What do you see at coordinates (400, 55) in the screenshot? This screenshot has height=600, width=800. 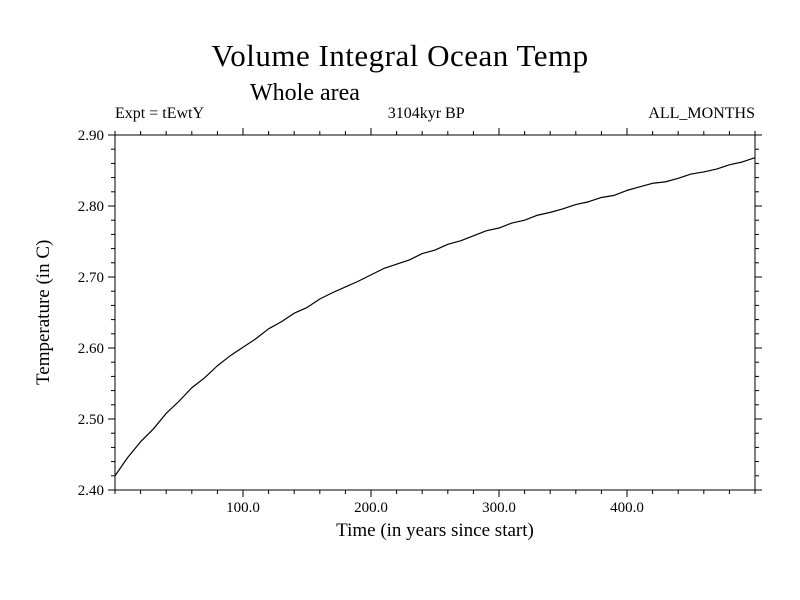 I see `chart-title: Volume Integral Ocean Temp` at bounding box center [400, 55].